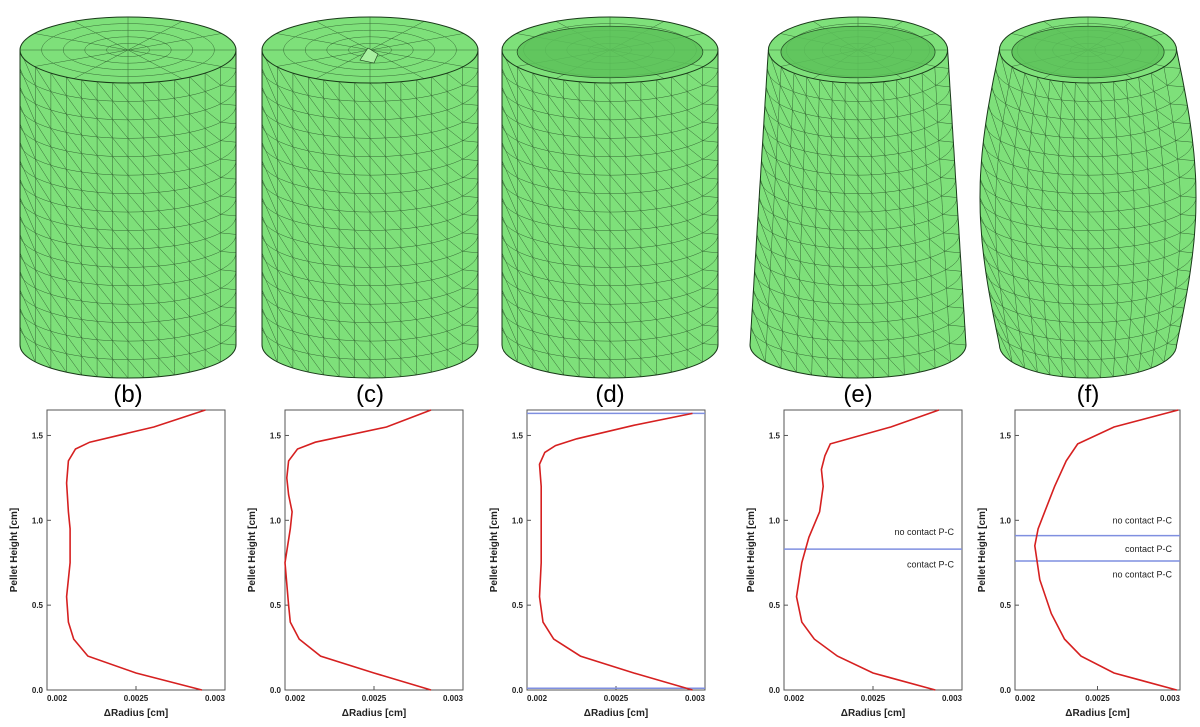 The width and height of the screenshot is (1200, 727). Describe the element at coordinates (775, 605) in the screenshot. I see `y-tick-label: 0.5` at that location.